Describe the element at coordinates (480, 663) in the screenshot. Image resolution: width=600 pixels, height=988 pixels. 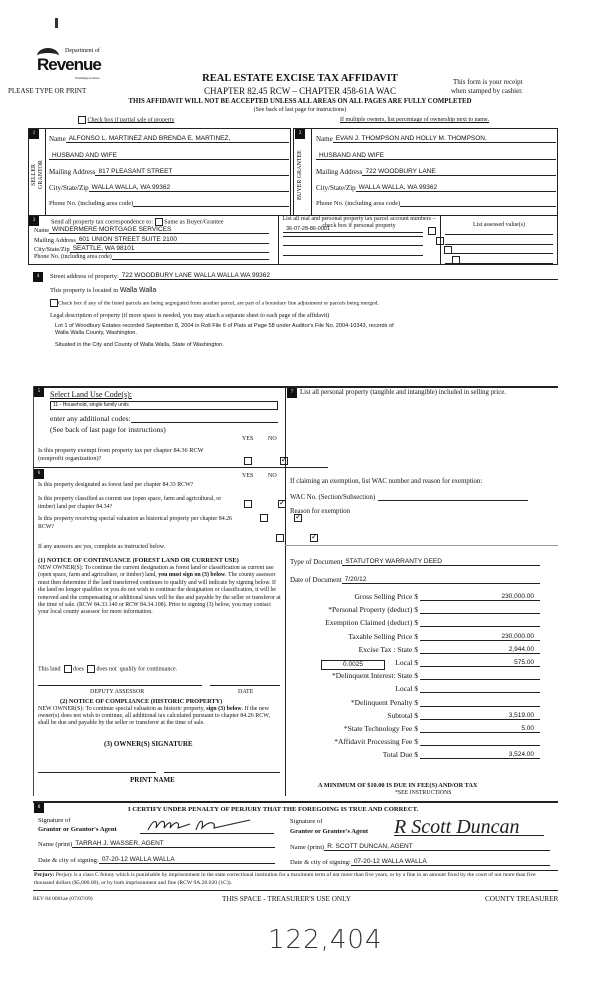
I see `fee-amount: 575.00` at that location.